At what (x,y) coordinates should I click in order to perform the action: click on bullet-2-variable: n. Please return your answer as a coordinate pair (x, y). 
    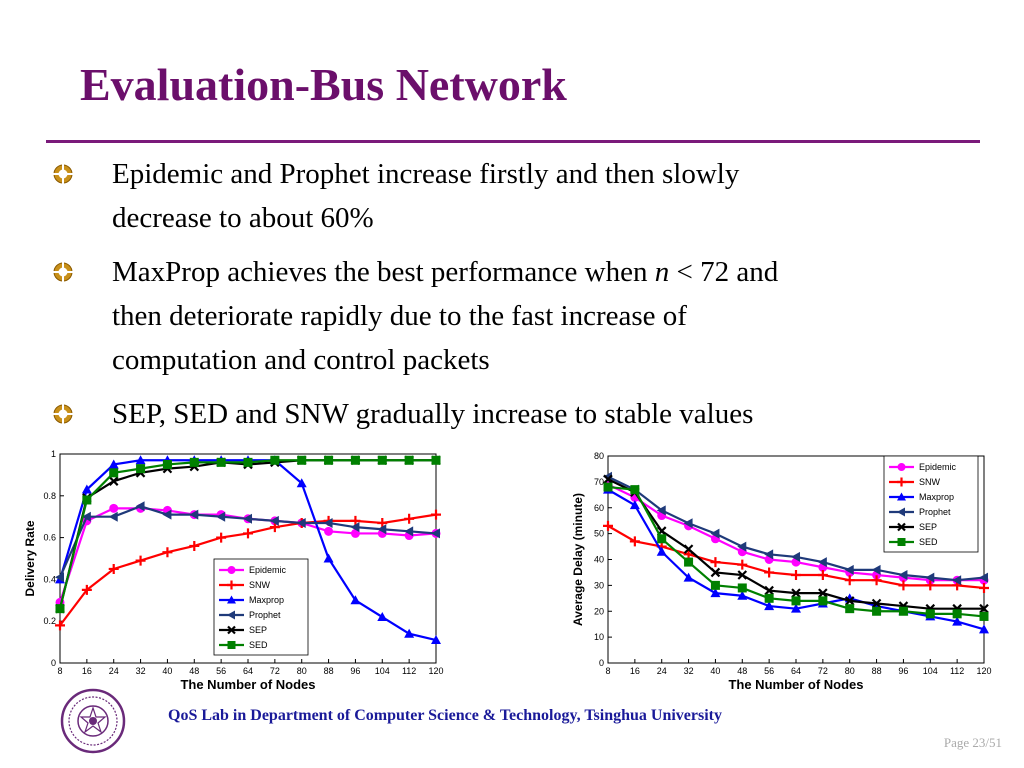
    Looking at the image, I should click on (662, 272).